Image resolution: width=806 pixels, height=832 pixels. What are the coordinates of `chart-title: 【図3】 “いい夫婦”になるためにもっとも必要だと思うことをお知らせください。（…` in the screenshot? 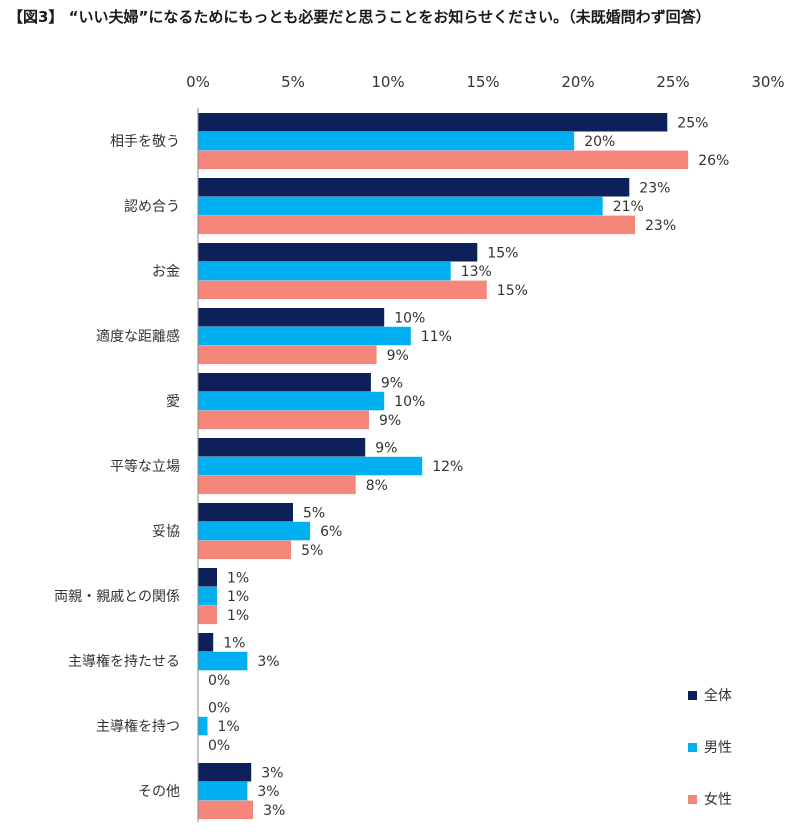 It's located at (359, 17).